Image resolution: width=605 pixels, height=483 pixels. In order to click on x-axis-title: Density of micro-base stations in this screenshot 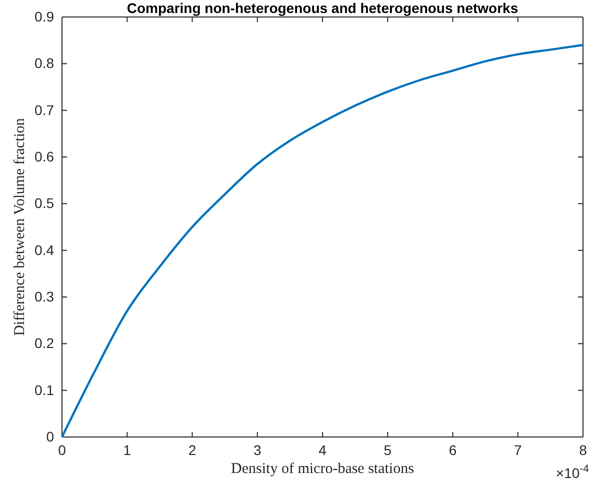, I will do `click(322, 469)`.